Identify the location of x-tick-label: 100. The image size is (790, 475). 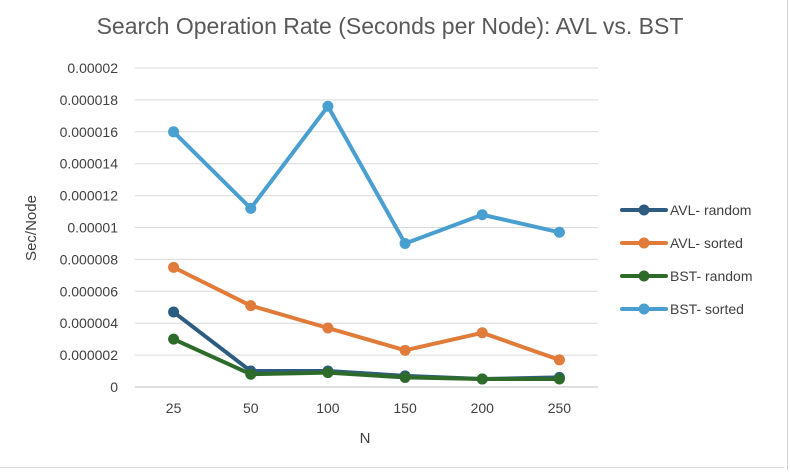
(328, 408).